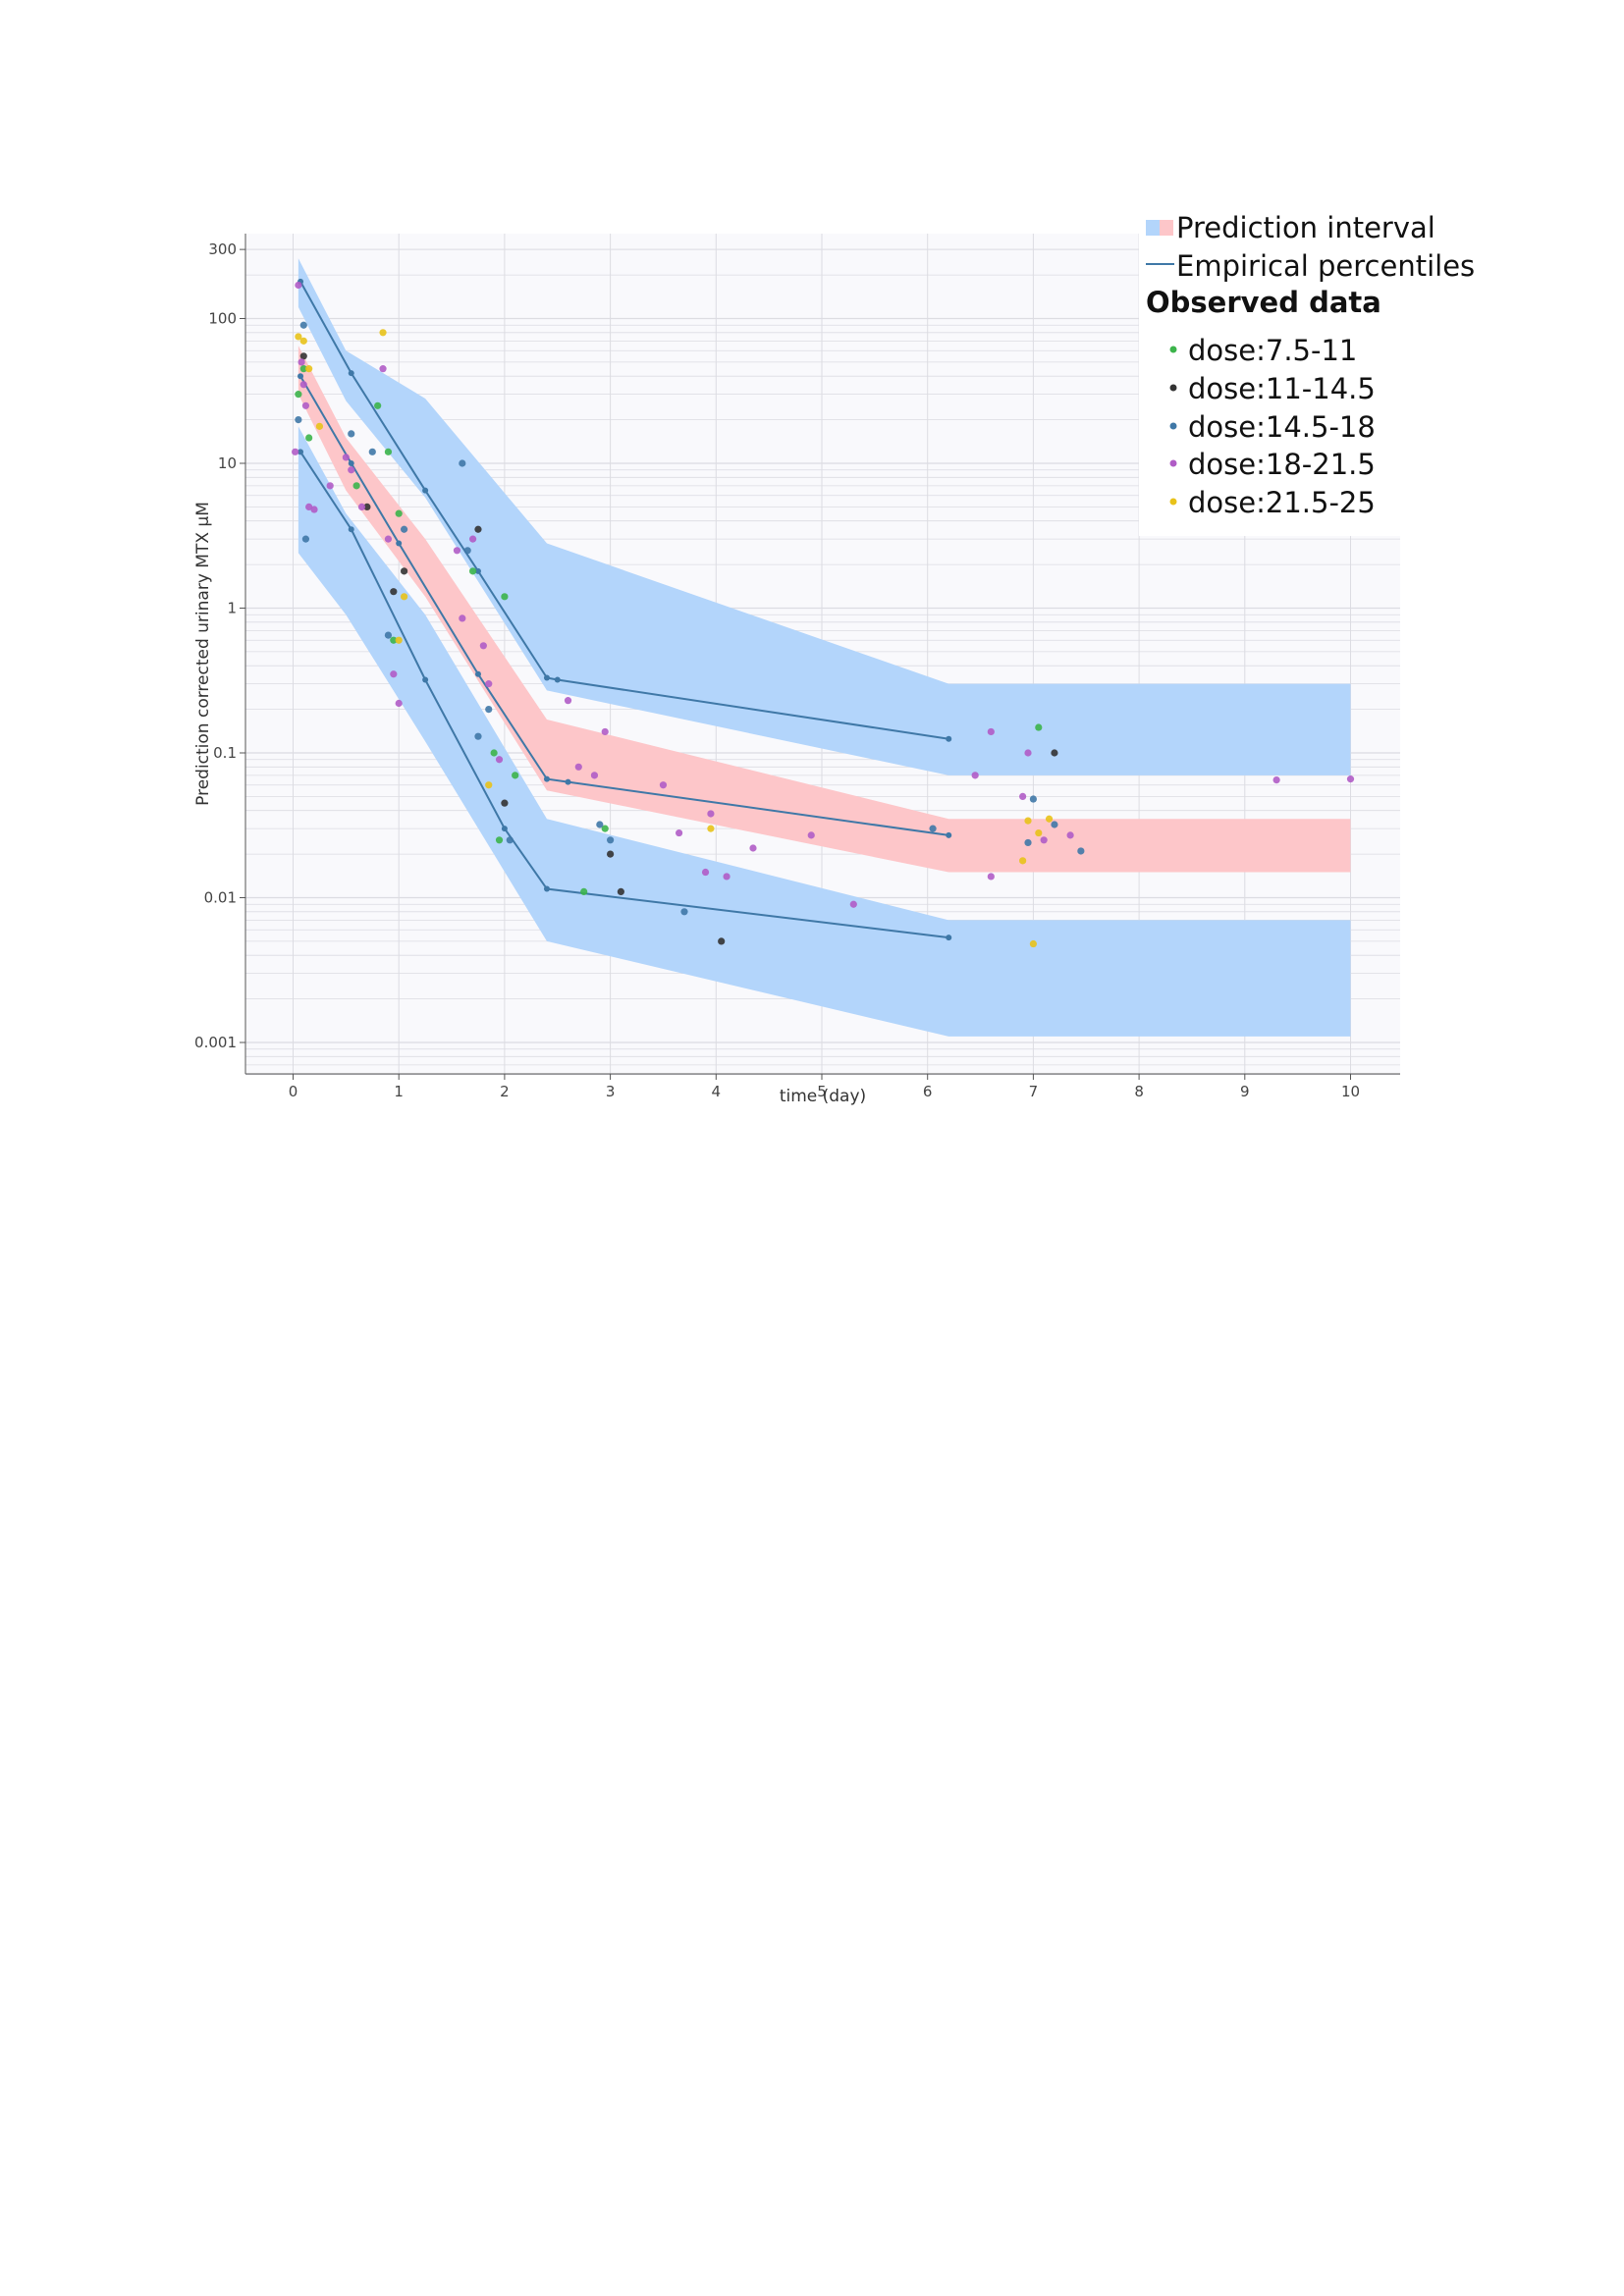 The width and height of the screenshot is (1624, 2296). What do you see at coordinates (227, 463) in the screenshot?
I see `y-tick-label: 10` at bounding box center [227, 463].